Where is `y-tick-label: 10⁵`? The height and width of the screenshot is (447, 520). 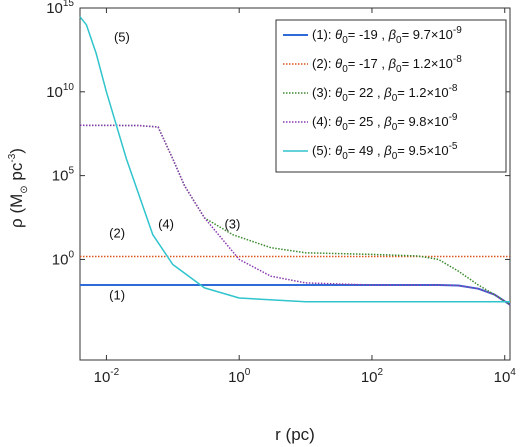
y-tick-label: 10⁵ is located at coordinates (63, 175).